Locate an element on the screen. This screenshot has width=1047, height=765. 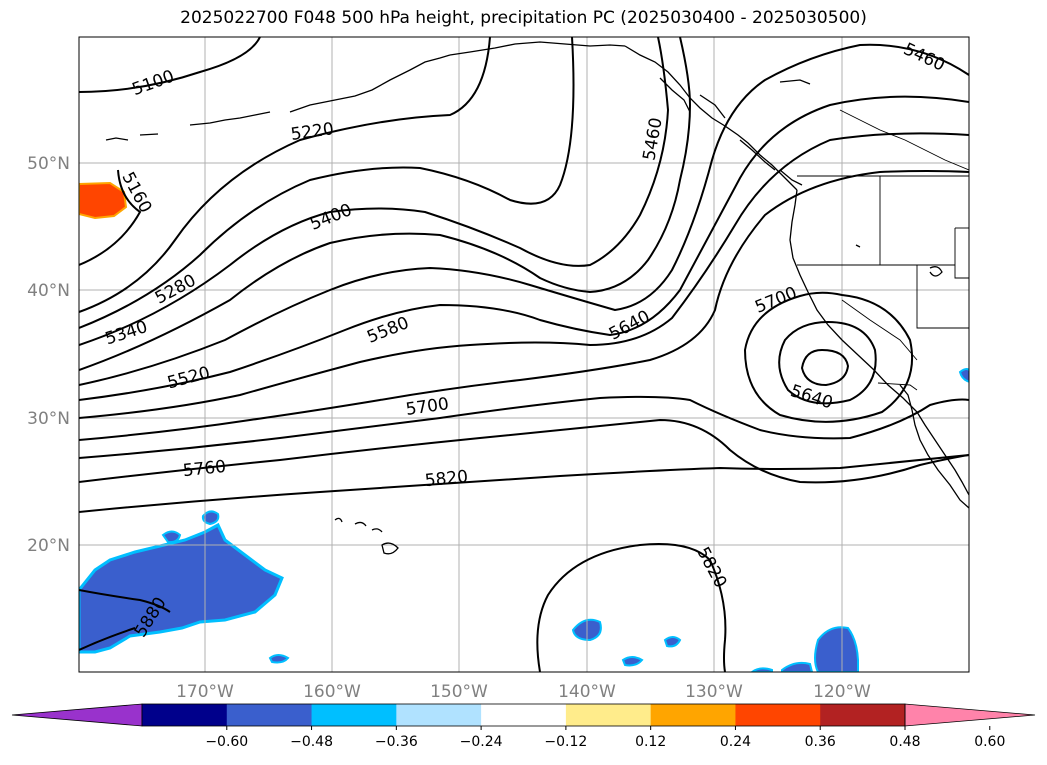
precip-negative-area-southwest is located at coordinates (181, 588).